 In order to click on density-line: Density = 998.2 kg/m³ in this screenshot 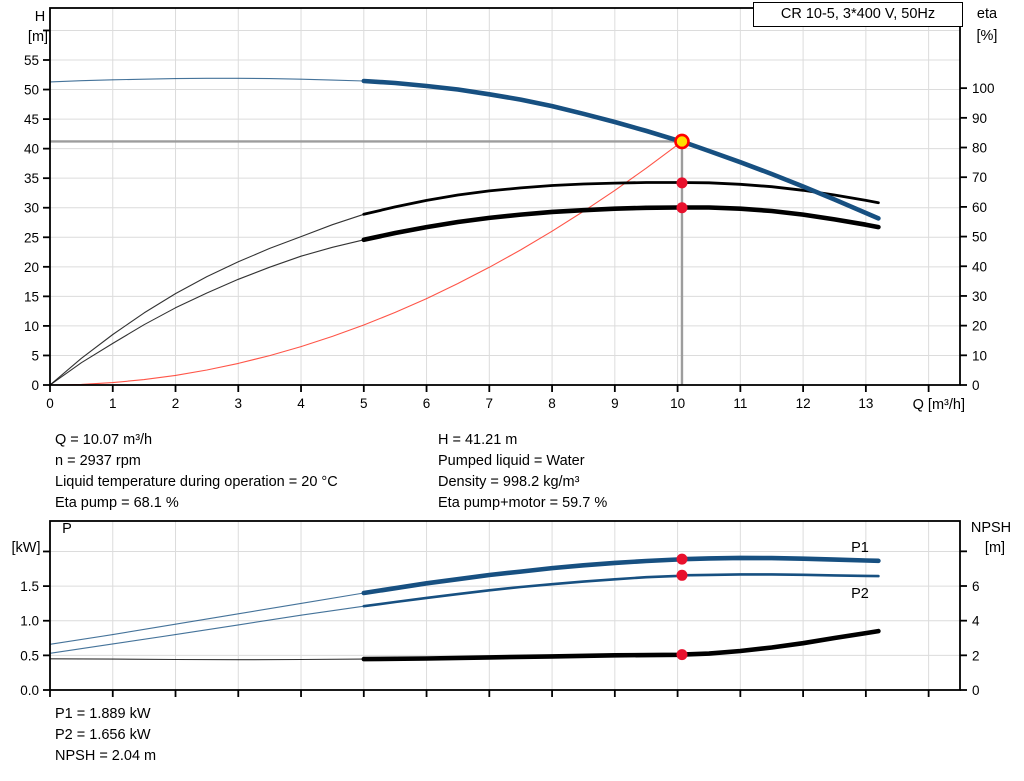, I will do `click(509, 482)`.